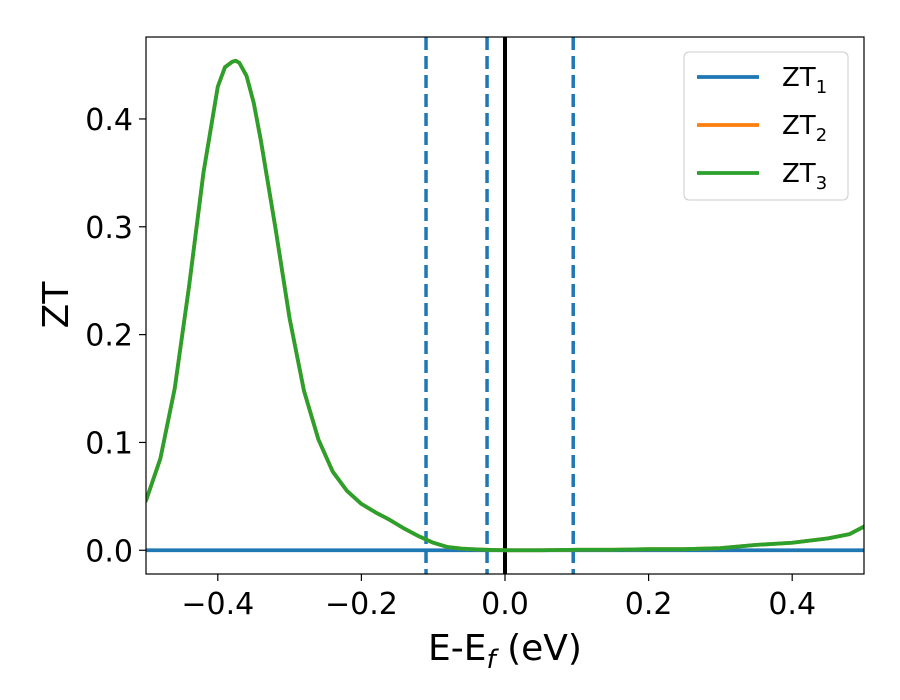 The height and width of the screenshot is (700, 900). I want to click on x-axis-ticks: −0.4 −0.2 0.0 0.2 0.4, so click(498, 598).